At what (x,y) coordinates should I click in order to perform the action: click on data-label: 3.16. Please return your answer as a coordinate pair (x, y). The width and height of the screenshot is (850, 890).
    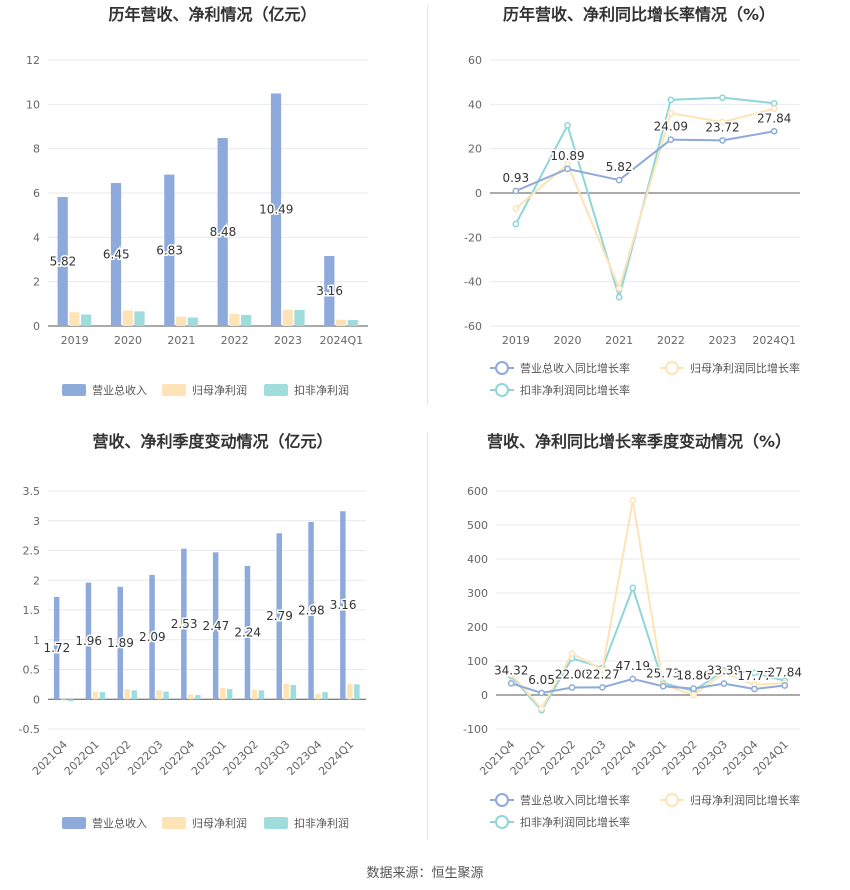
    Looking at the image, I should click on (343, 605).